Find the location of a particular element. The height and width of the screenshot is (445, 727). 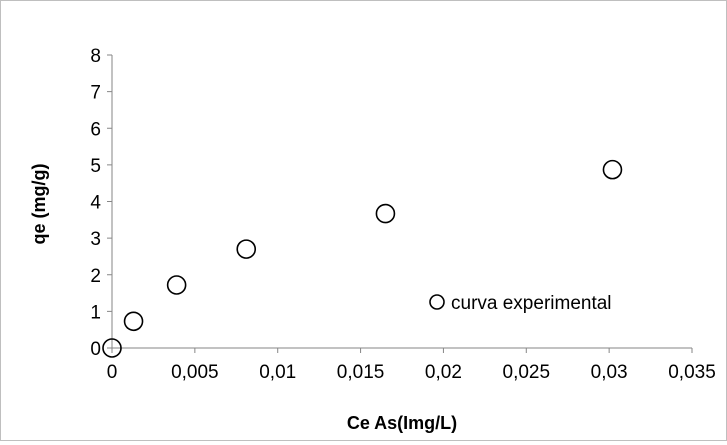

legend: curva experimental is located at coordinates (520, 303).